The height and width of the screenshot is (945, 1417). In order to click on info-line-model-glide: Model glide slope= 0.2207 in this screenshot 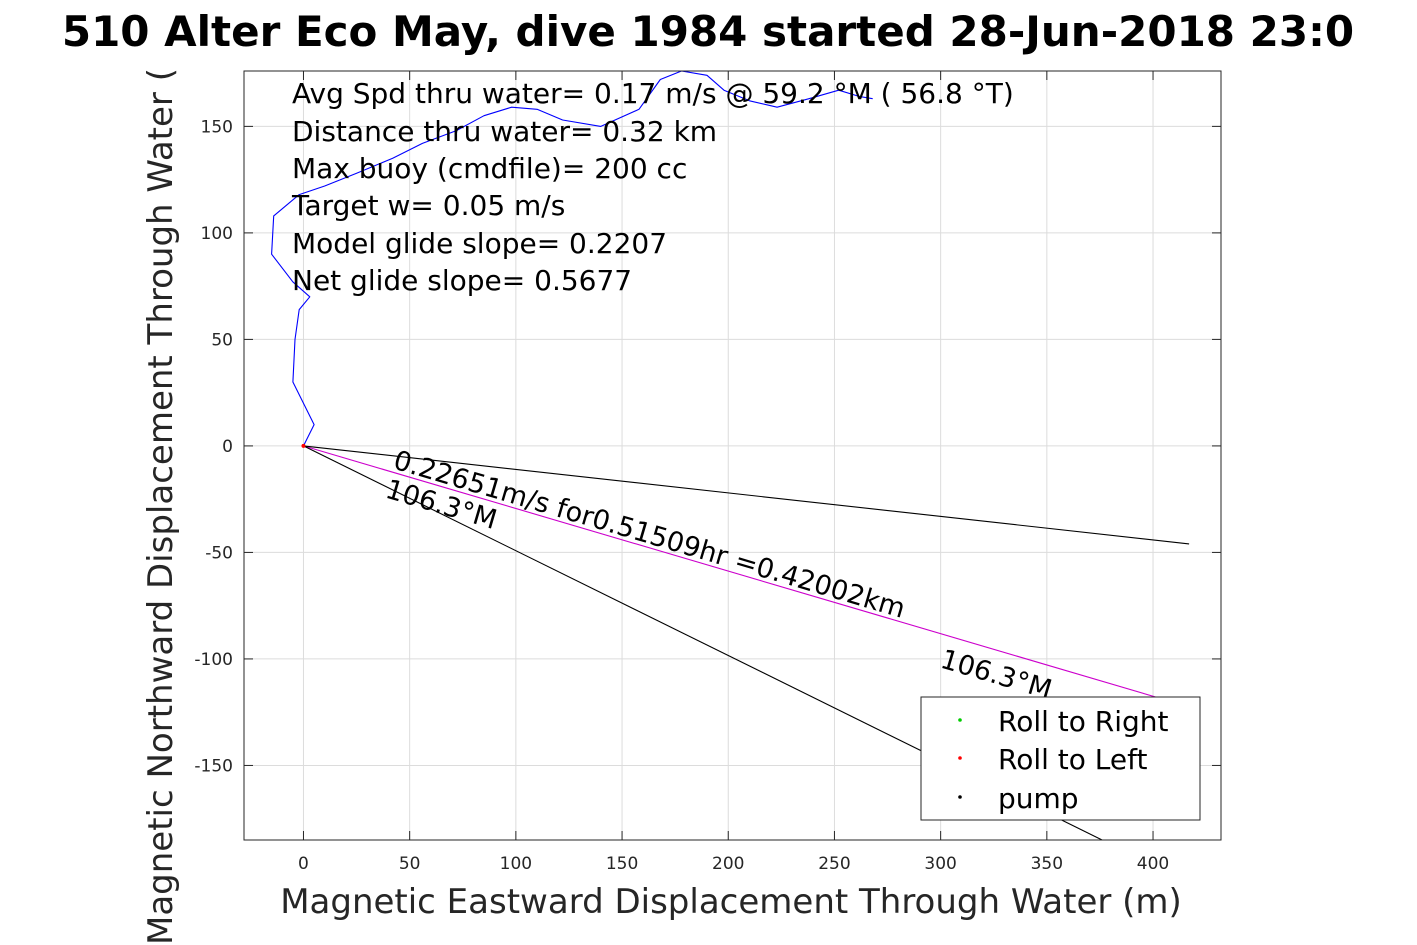, I will do `click(479, 243)`.